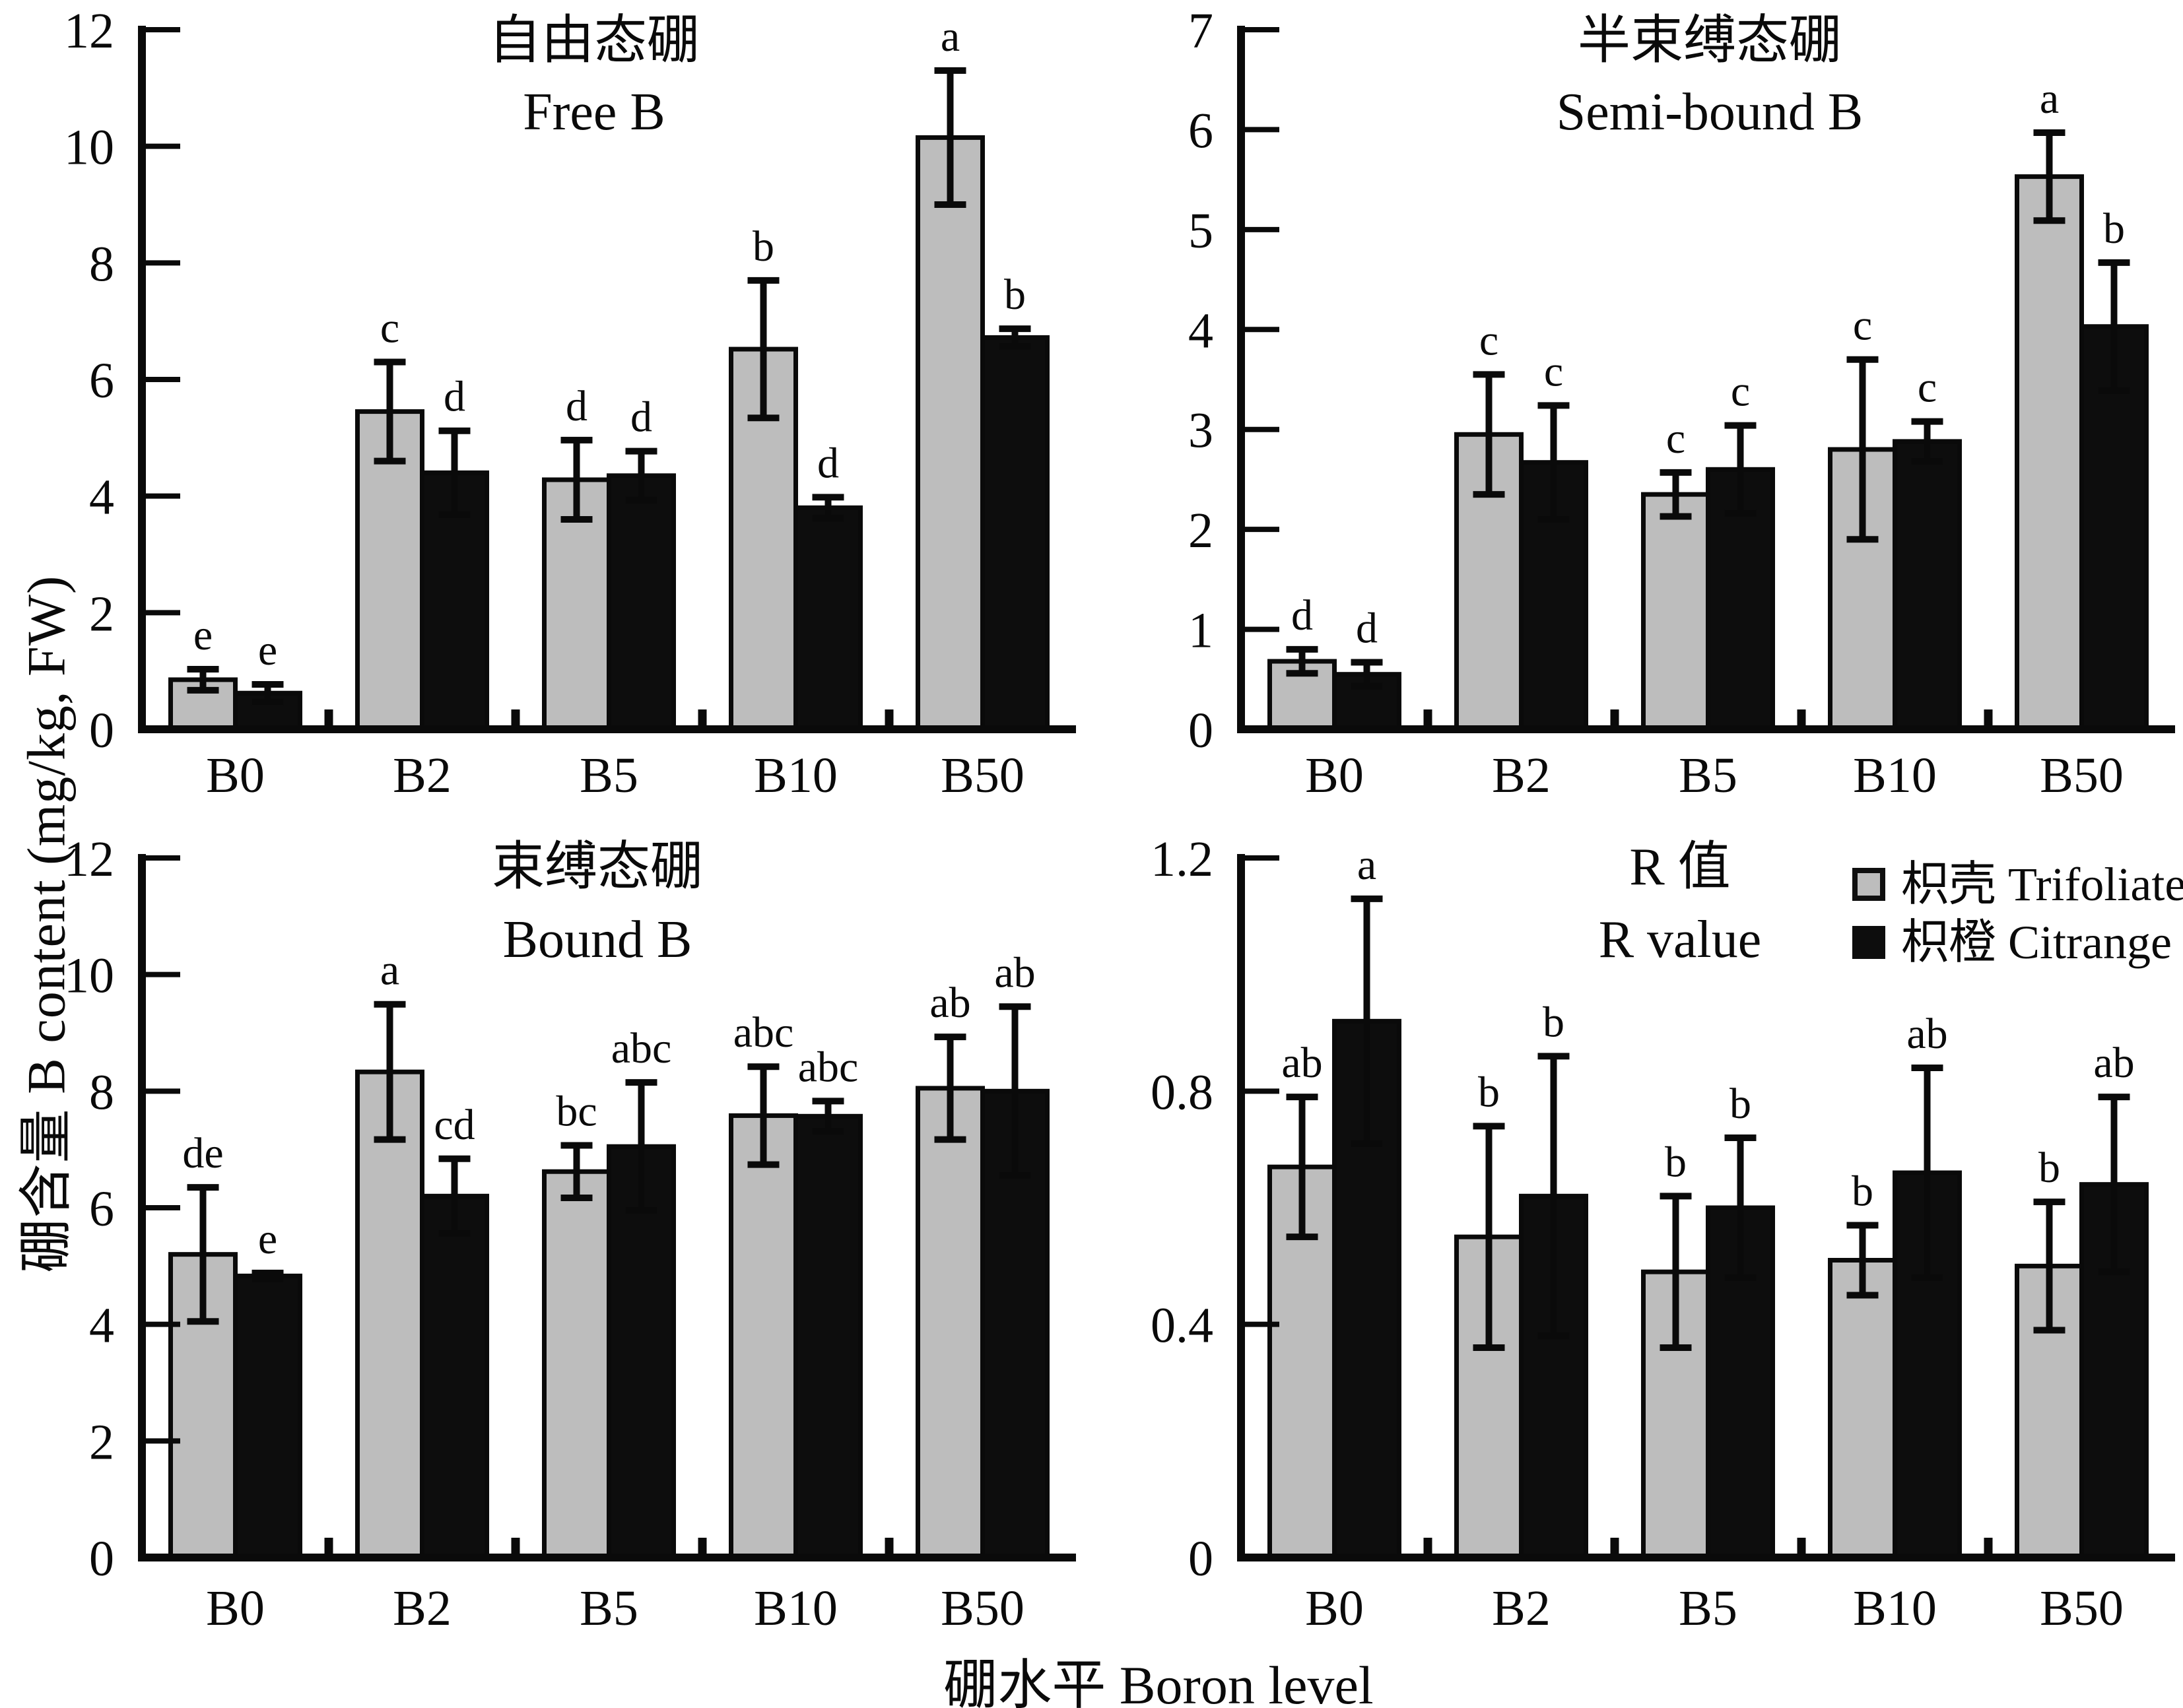 This screenshot has height=1708, width=2183. I want to click on sig-letter-citrange-B0: a, so click(1367, 865).